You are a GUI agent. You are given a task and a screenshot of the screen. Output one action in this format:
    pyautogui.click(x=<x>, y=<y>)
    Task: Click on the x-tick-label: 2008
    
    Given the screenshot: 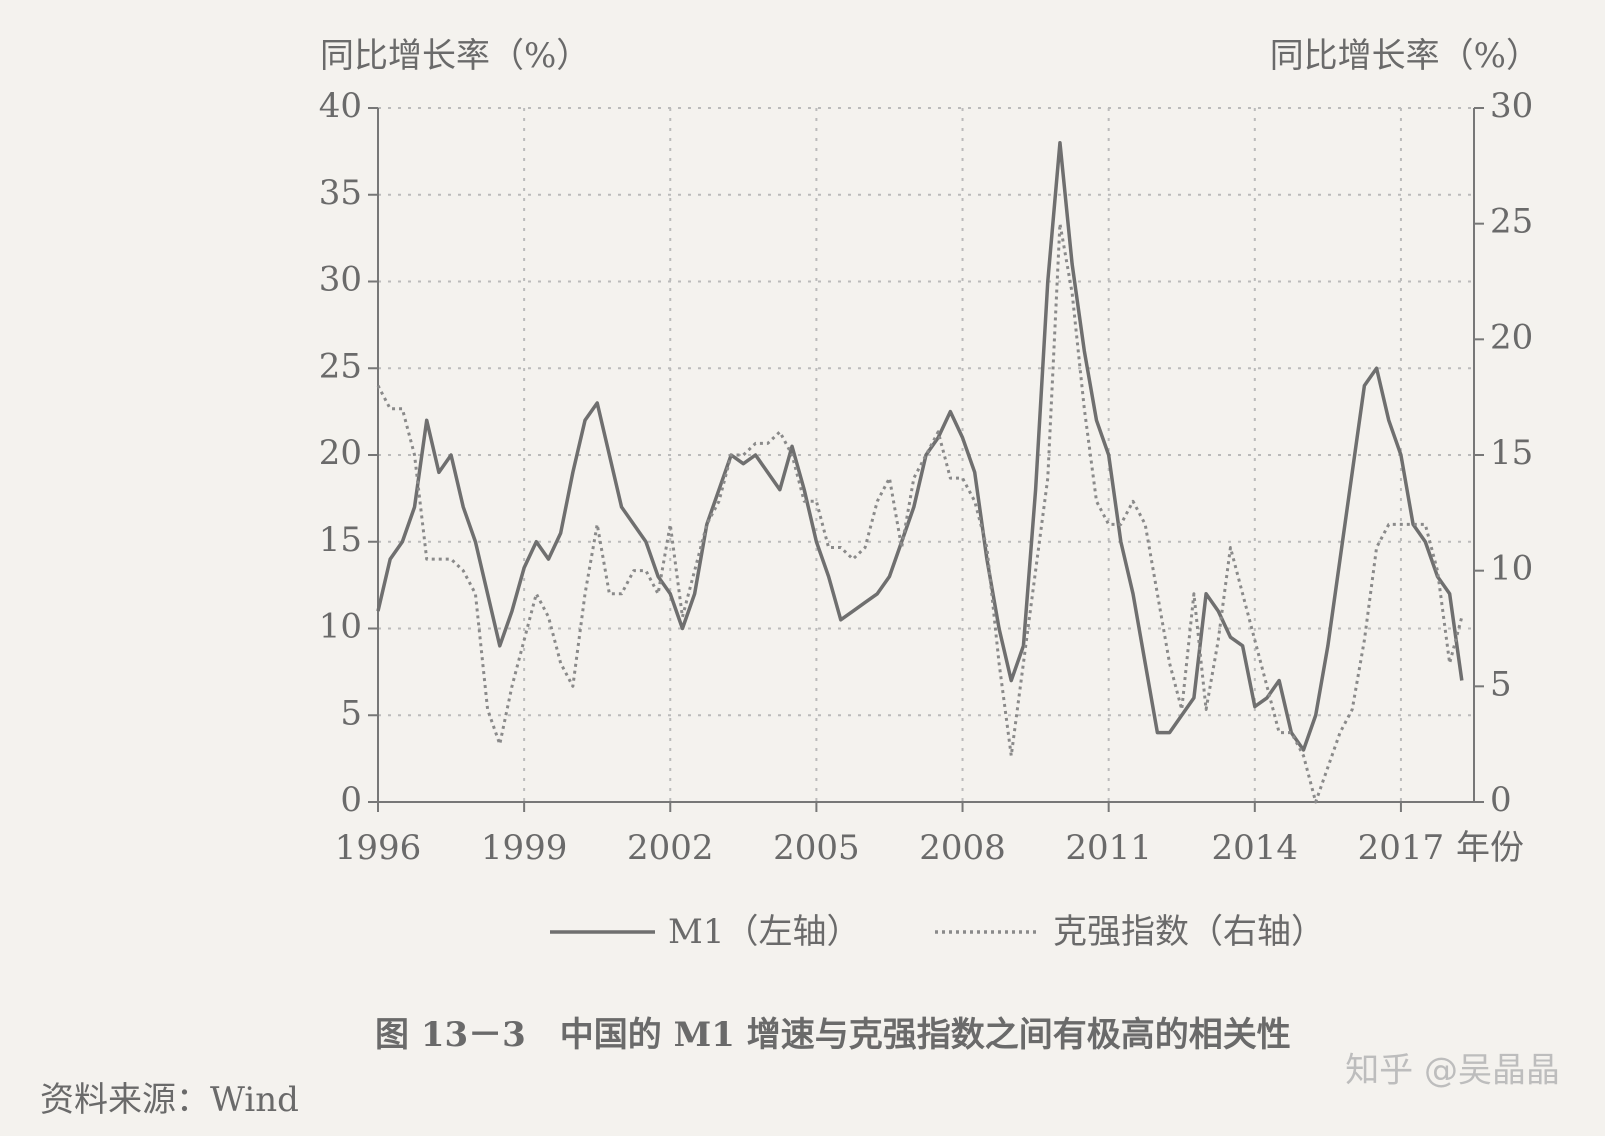 What is the action you would take?
    pyautogui.click(x=962, y=848)
    